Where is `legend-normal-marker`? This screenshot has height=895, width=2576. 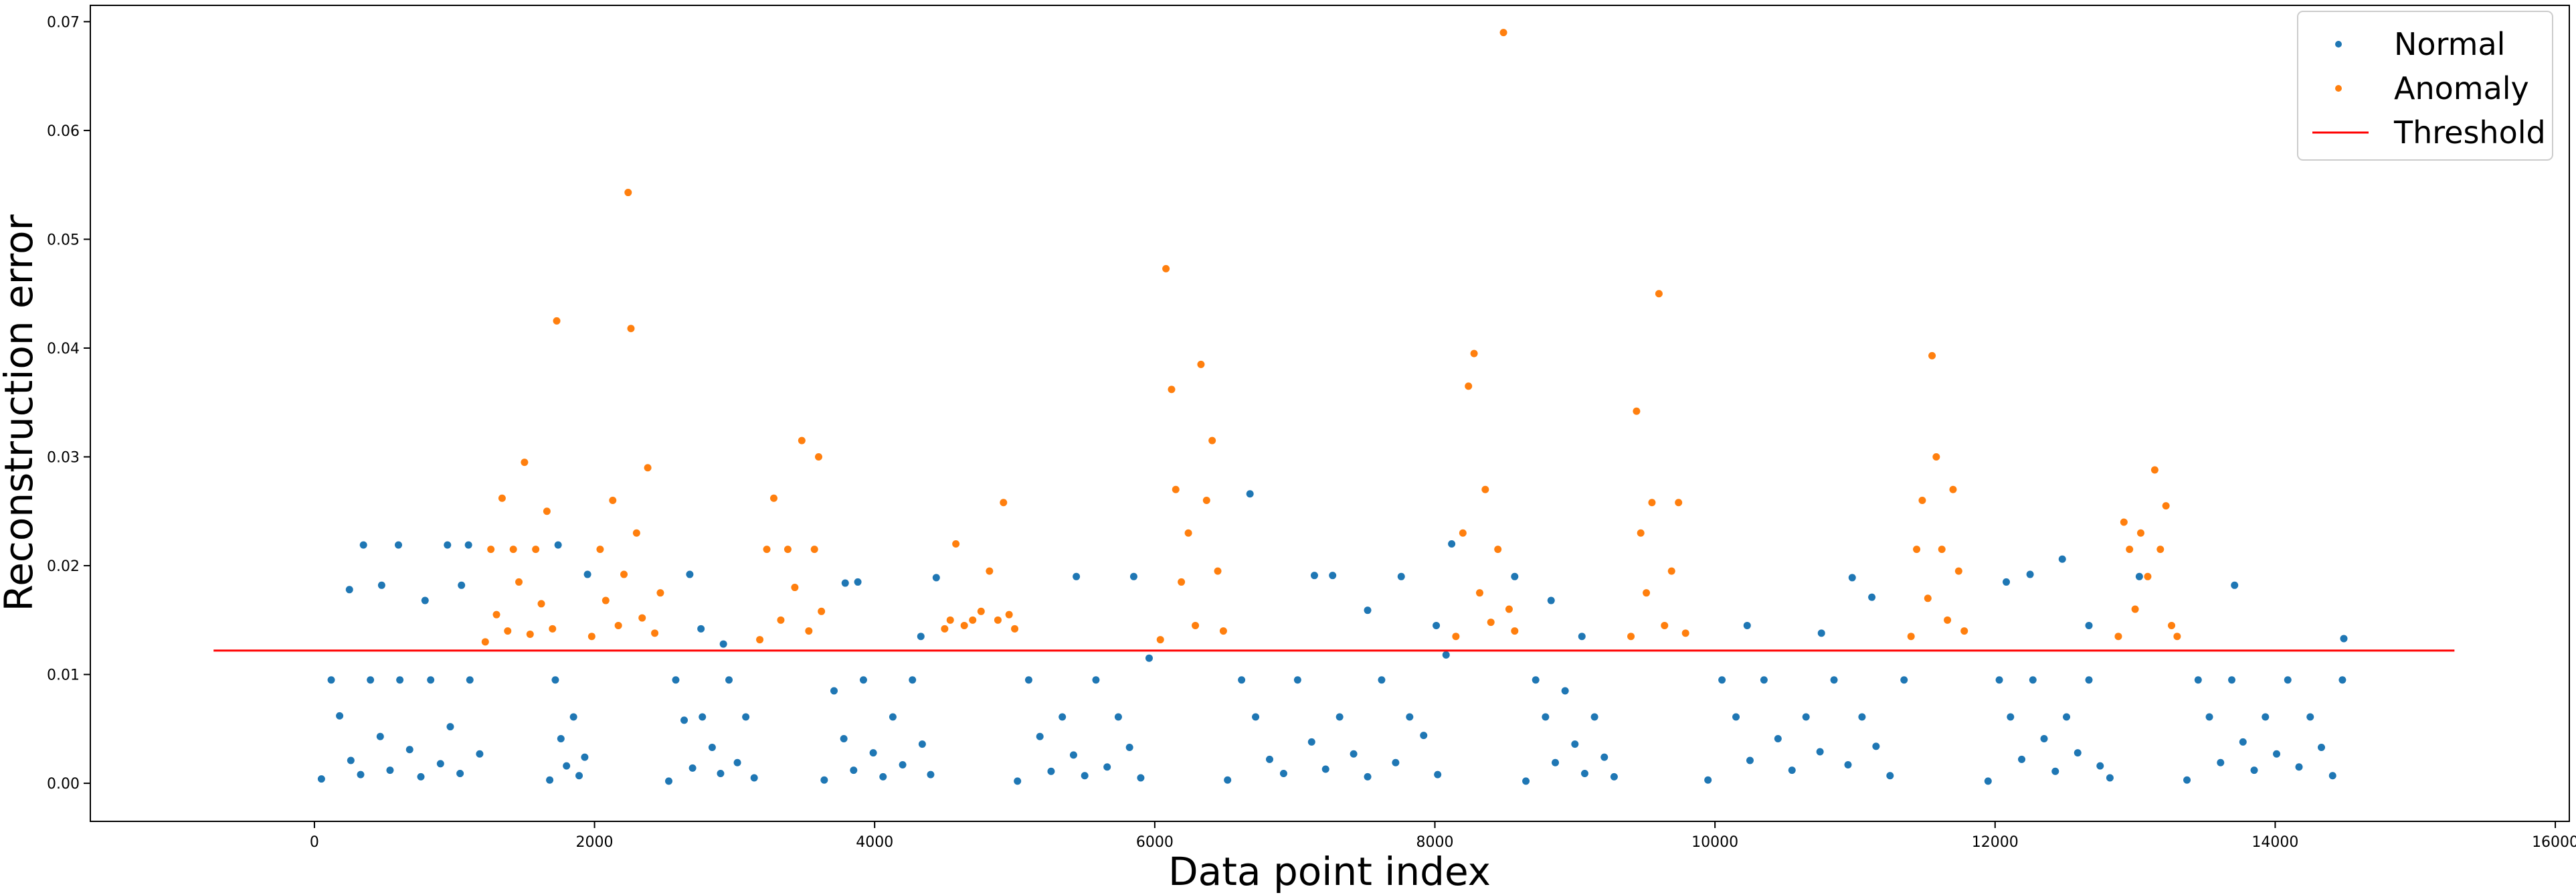
legend-normal-marker is located at coordinates (2338, 44).